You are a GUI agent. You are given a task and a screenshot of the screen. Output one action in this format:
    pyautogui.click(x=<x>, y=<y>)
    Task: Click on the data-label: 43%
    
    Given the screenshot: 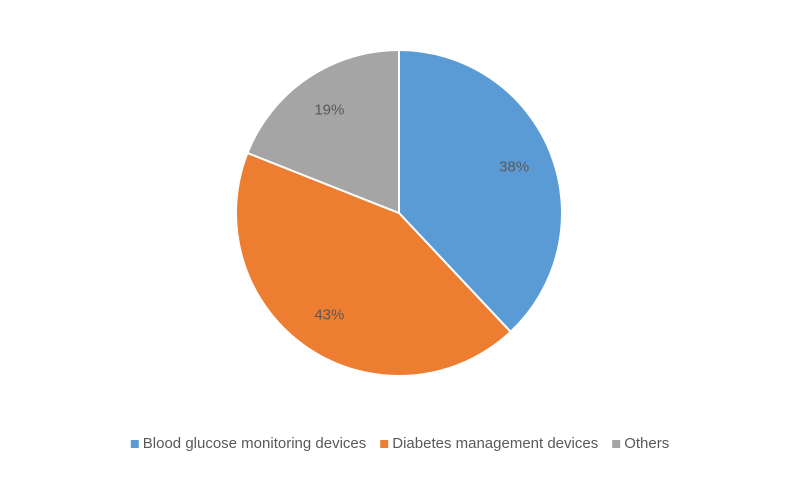 What is the action you would take?
    pyautogui.click(x=329, y=314)
    